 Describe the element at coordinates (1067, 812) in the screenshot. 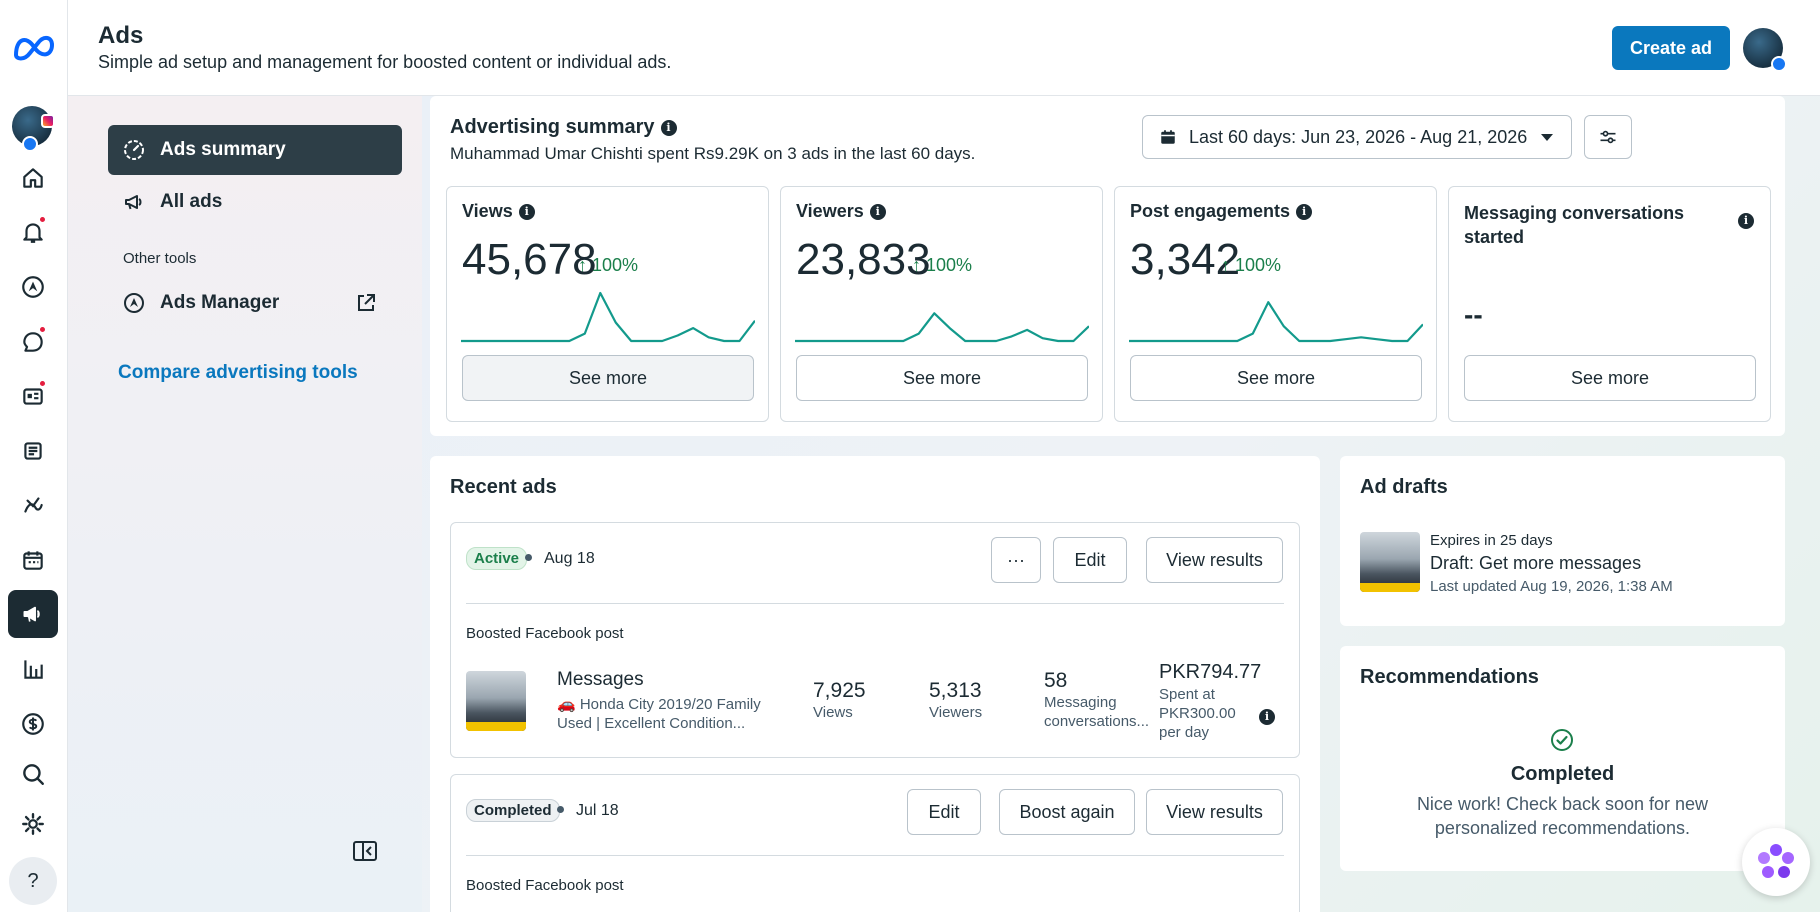

I see `boost-again-button: Boost again` at that location.